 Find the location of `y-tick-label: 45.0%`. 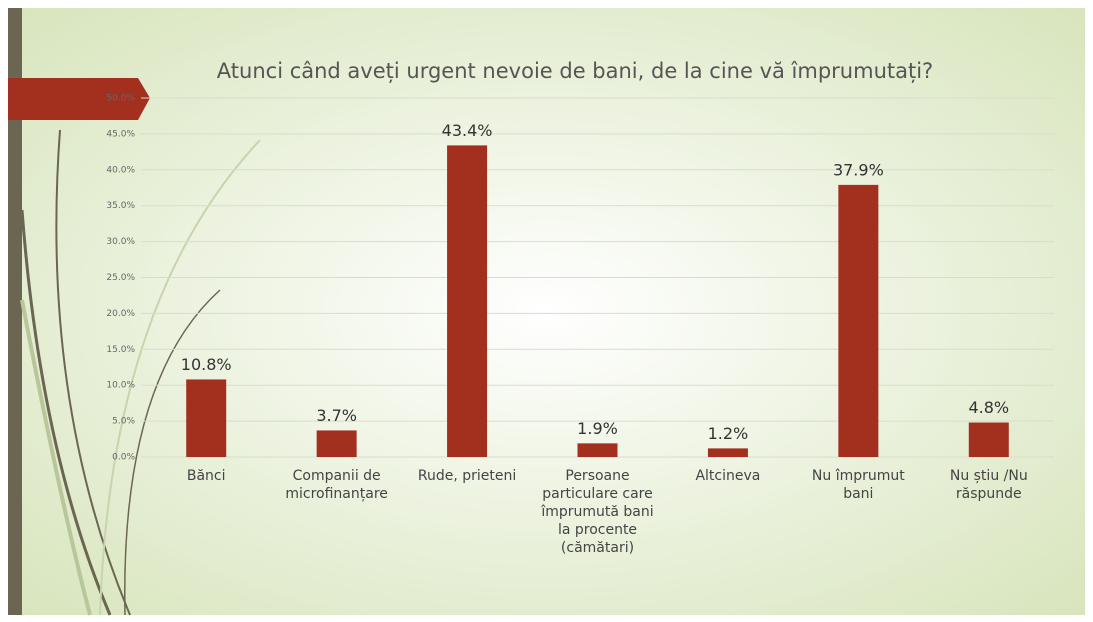

y-tick-label: 45.0% is located at coordinates (120, 134).